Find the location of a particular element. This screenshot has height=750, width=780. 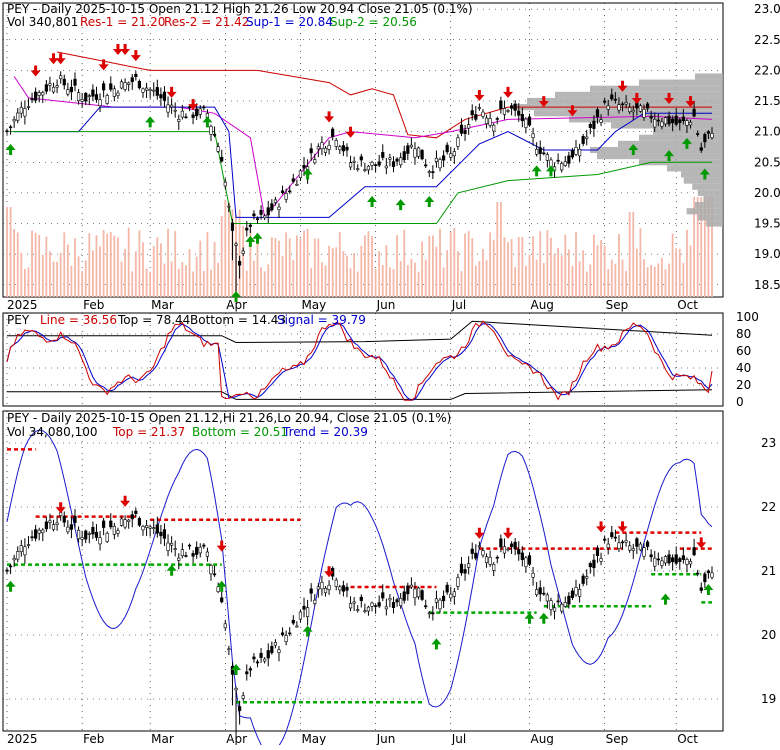

trend-y-tick: 21 is located at coordinates (768, 571).